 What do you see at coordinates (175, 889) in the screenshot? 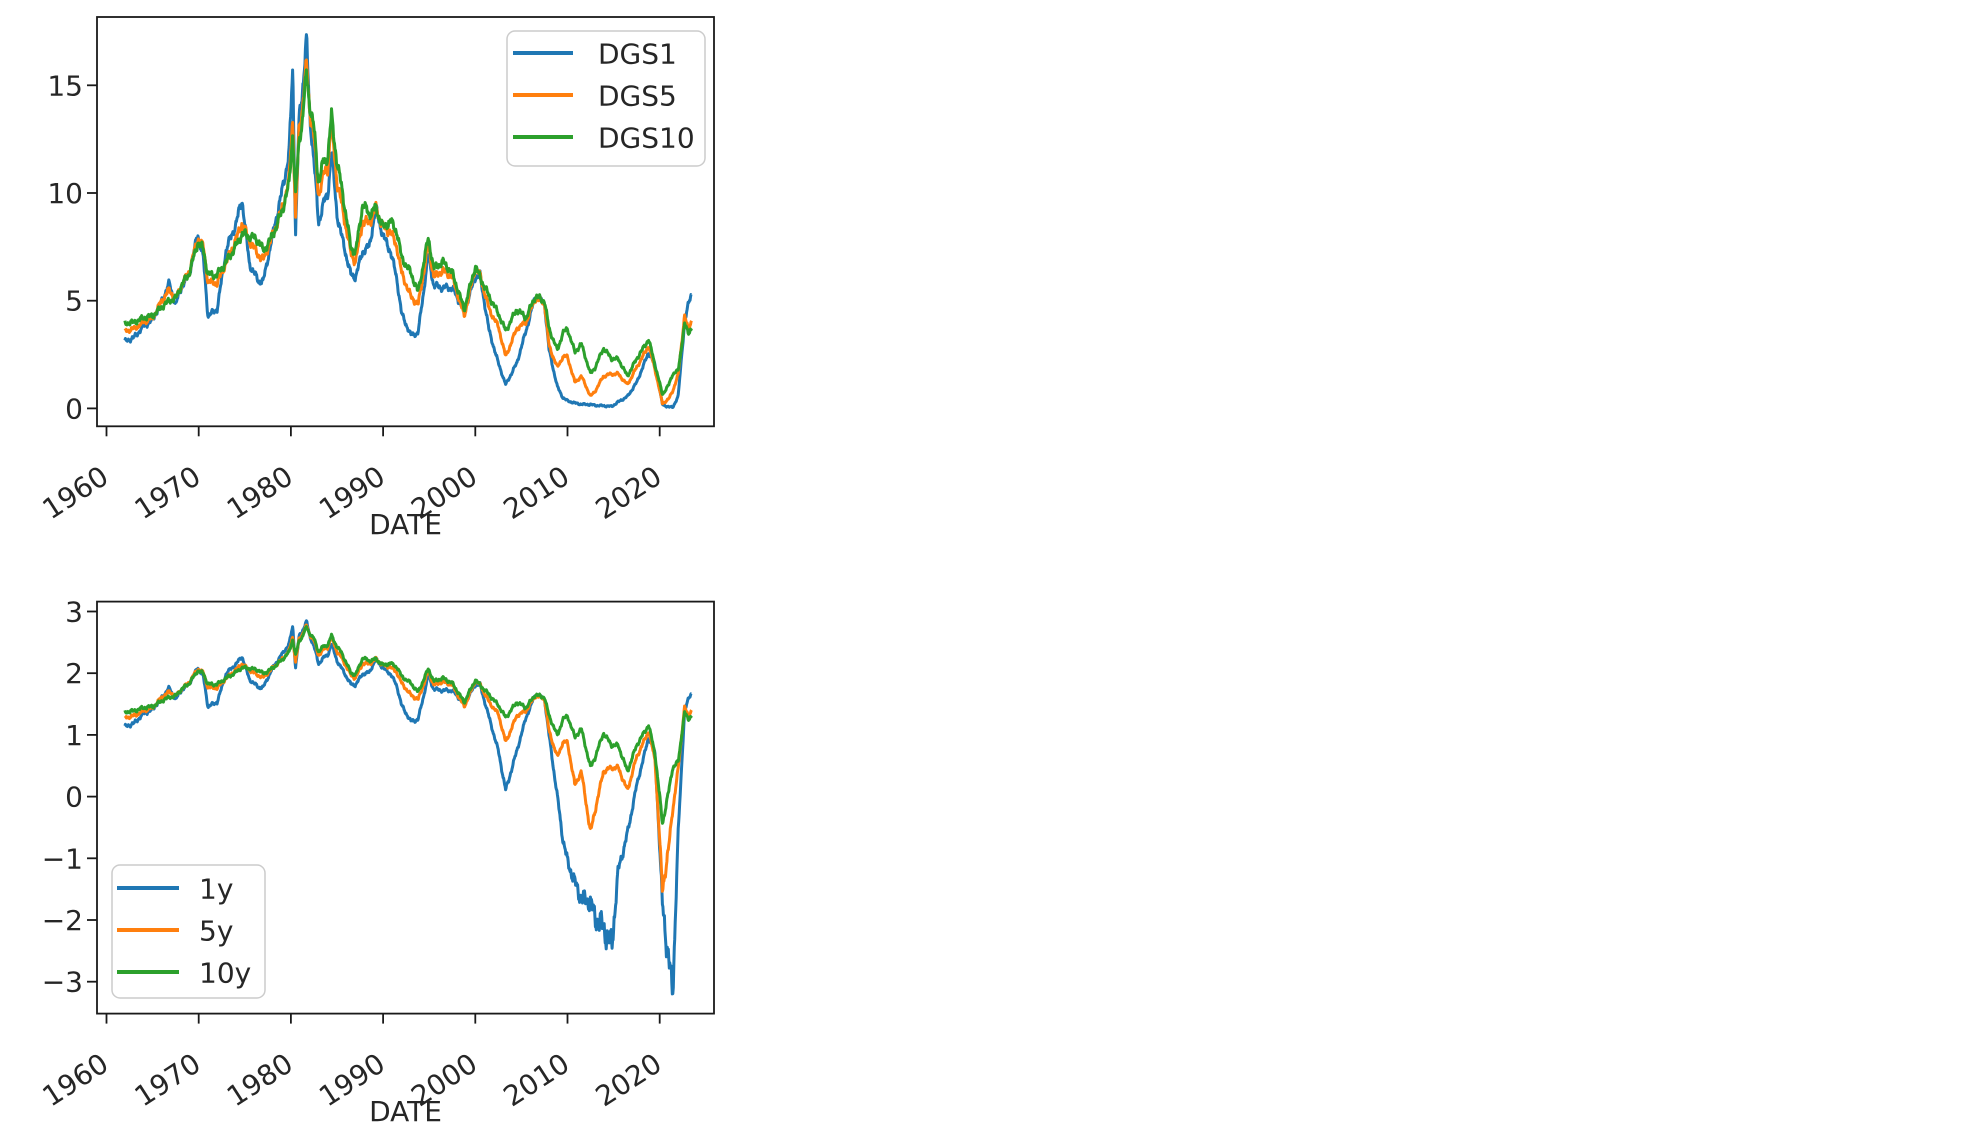
I see `legend-item-1y: 1y` at bounding box center [175, 889].